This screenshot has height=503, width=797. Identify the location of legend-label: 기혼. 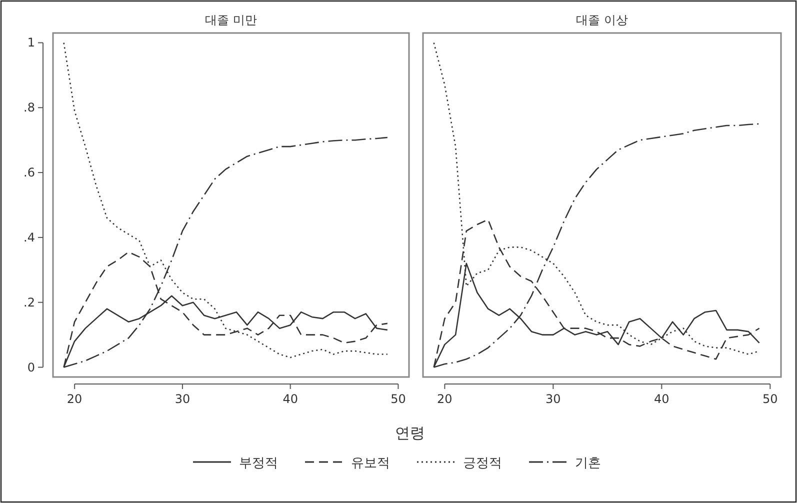
(588, 463).